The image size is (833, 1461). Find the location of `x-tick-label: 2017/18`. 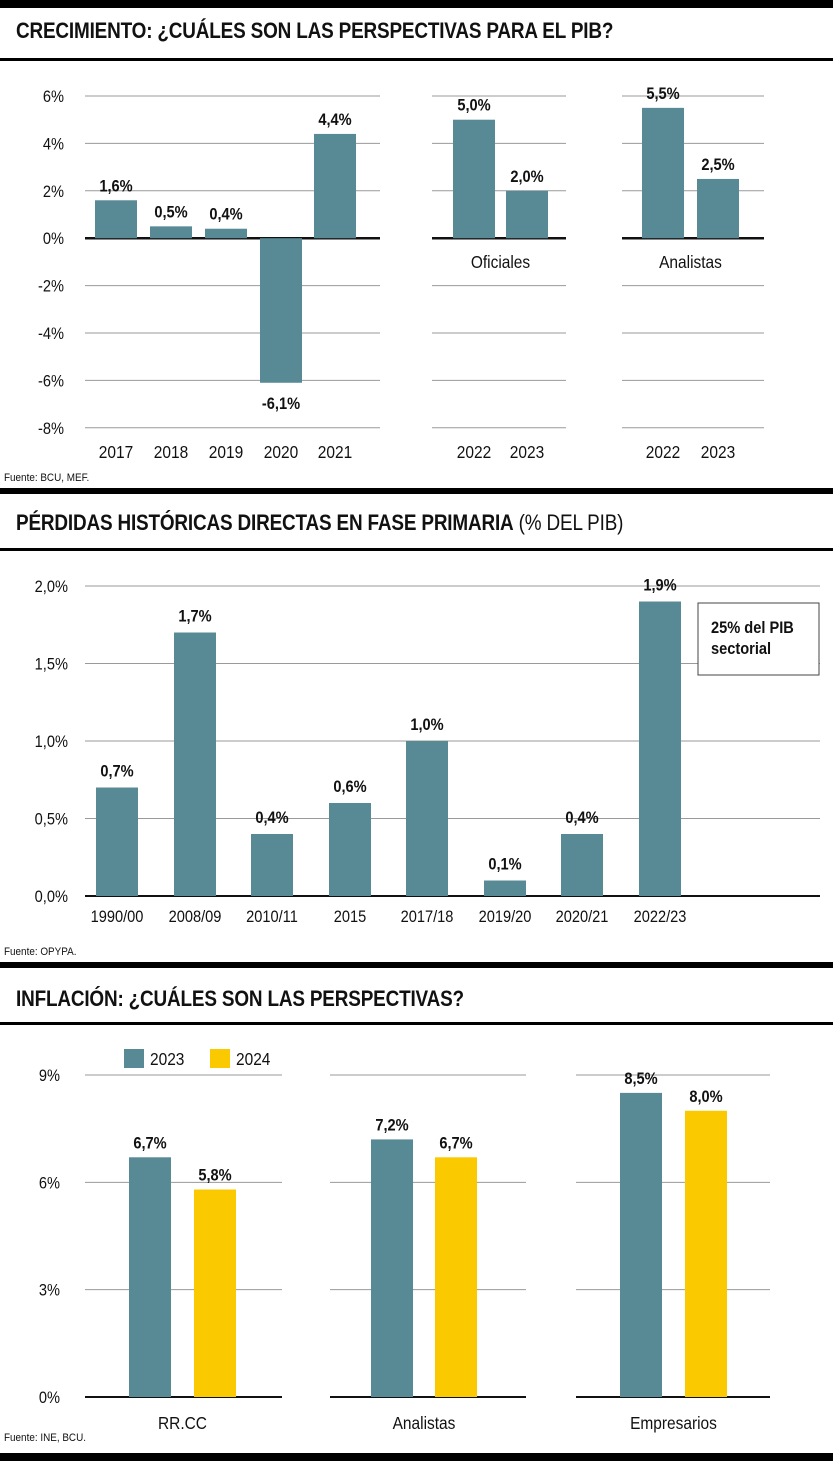

x-tick-label: 2017/18 is located at coordinates (427, 917).